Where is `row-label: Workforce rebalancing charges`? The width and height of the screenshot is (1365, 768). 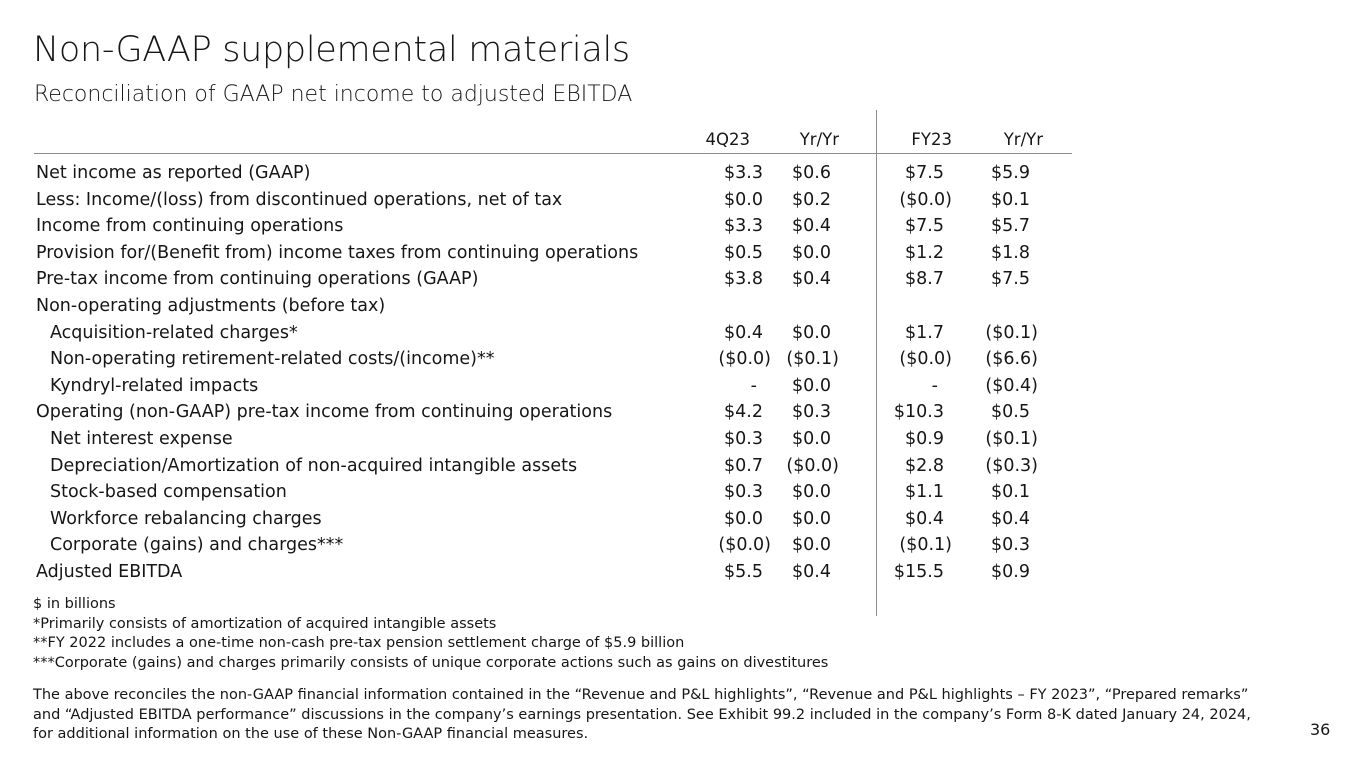
row-label: Workforce rebalancing charges is located at coordinates (186, 518).